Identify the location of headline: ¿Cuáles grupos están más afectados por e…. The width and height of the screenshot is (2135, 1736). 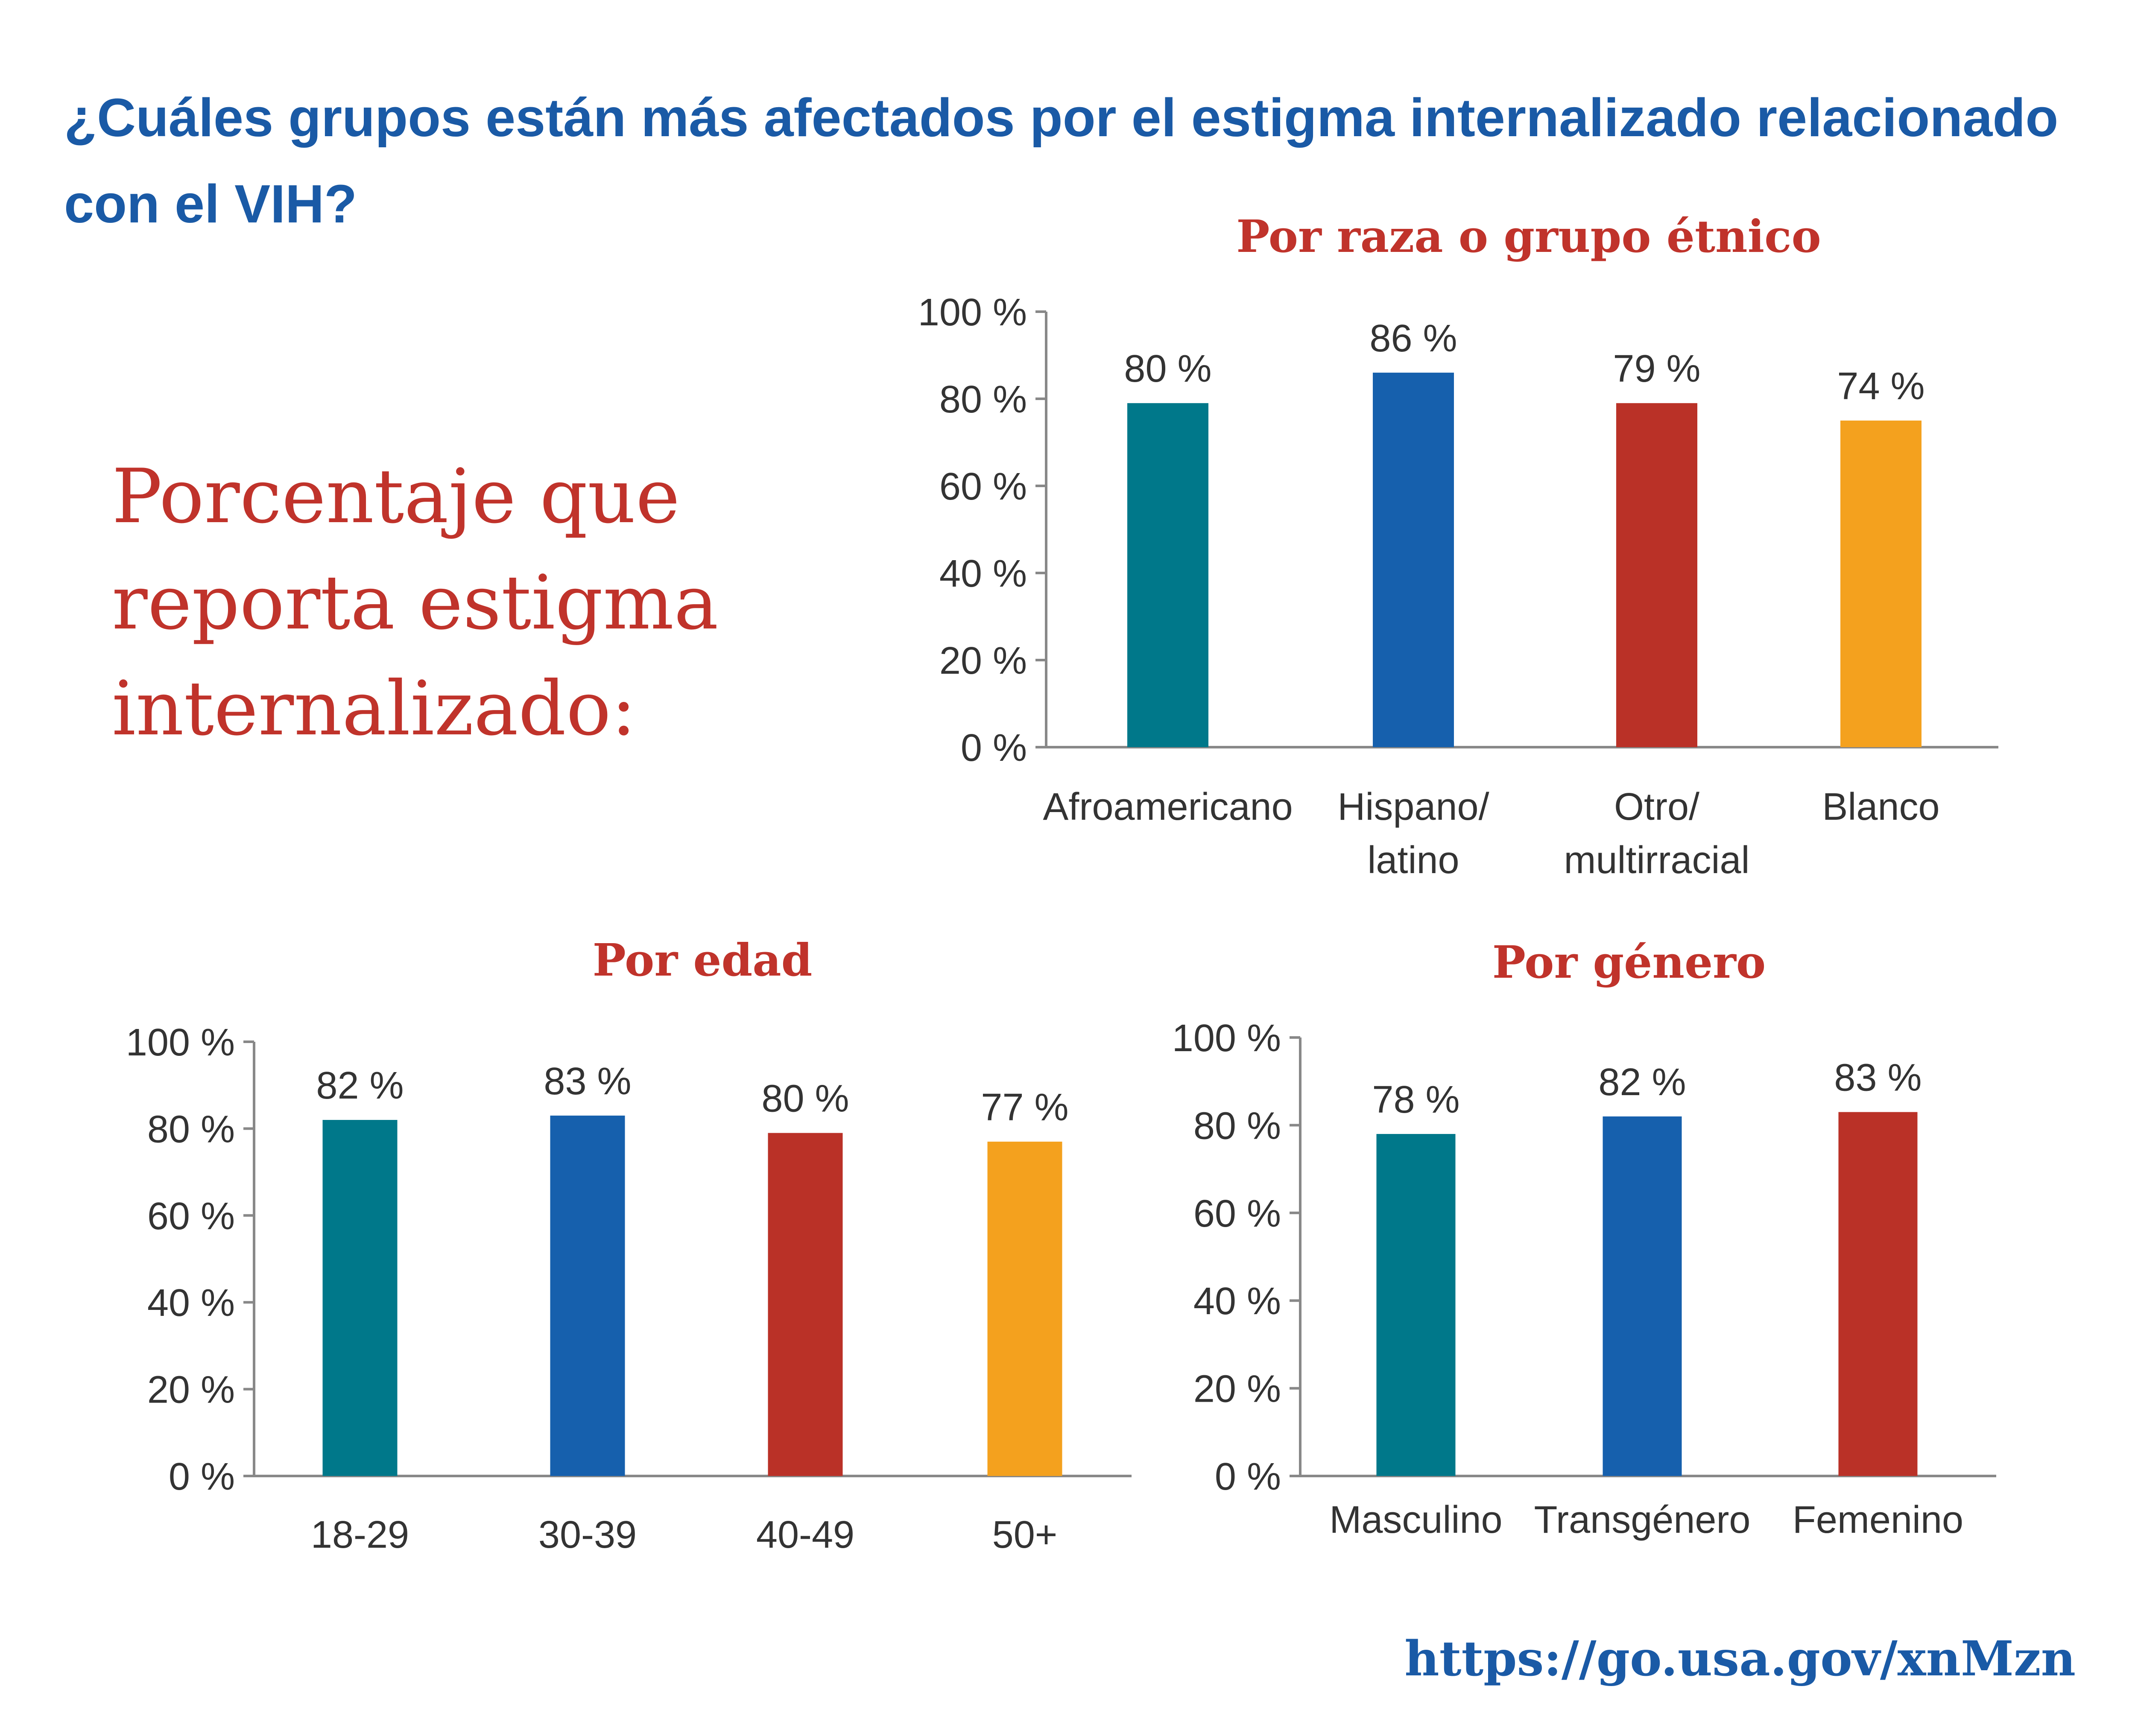
(1061, 161).